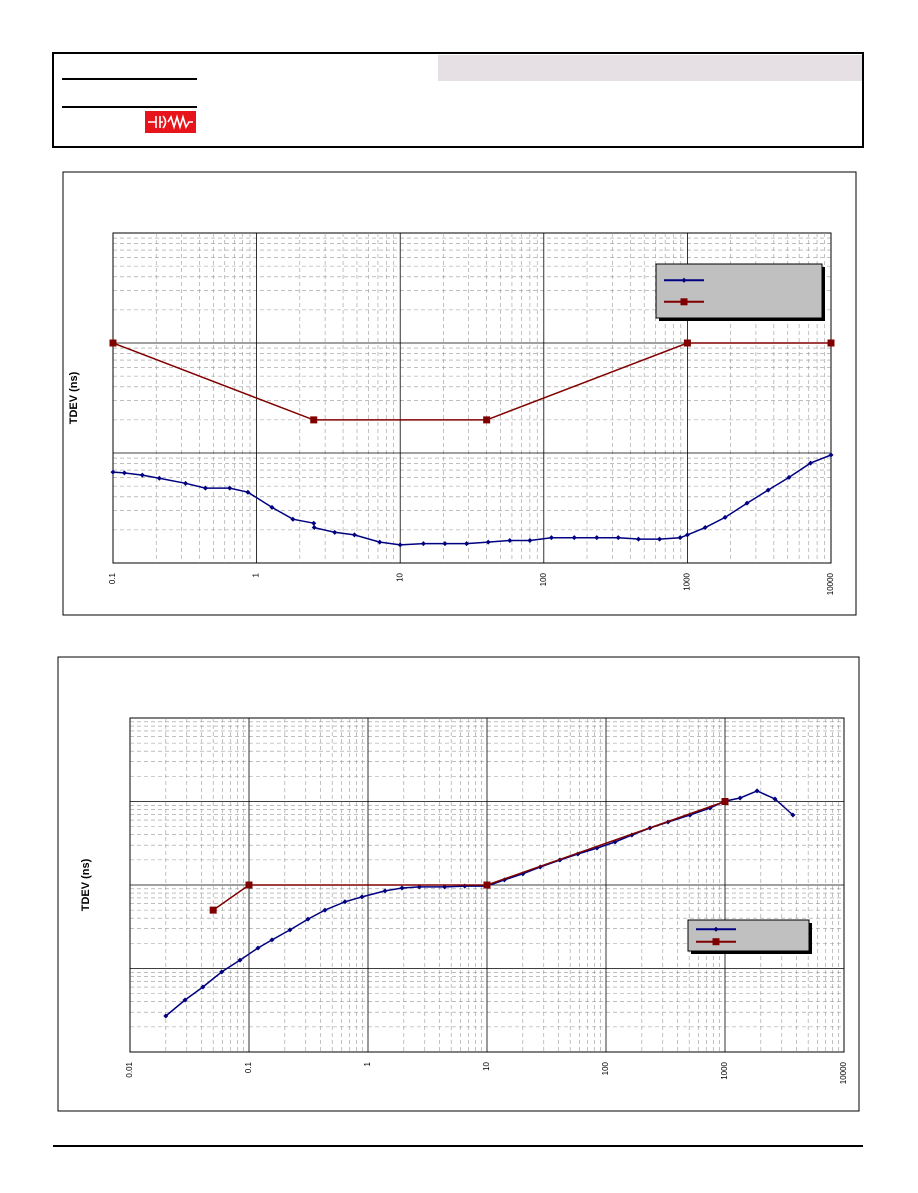  I want to click on x-tick-label: 0.01, so click(129, 1069).